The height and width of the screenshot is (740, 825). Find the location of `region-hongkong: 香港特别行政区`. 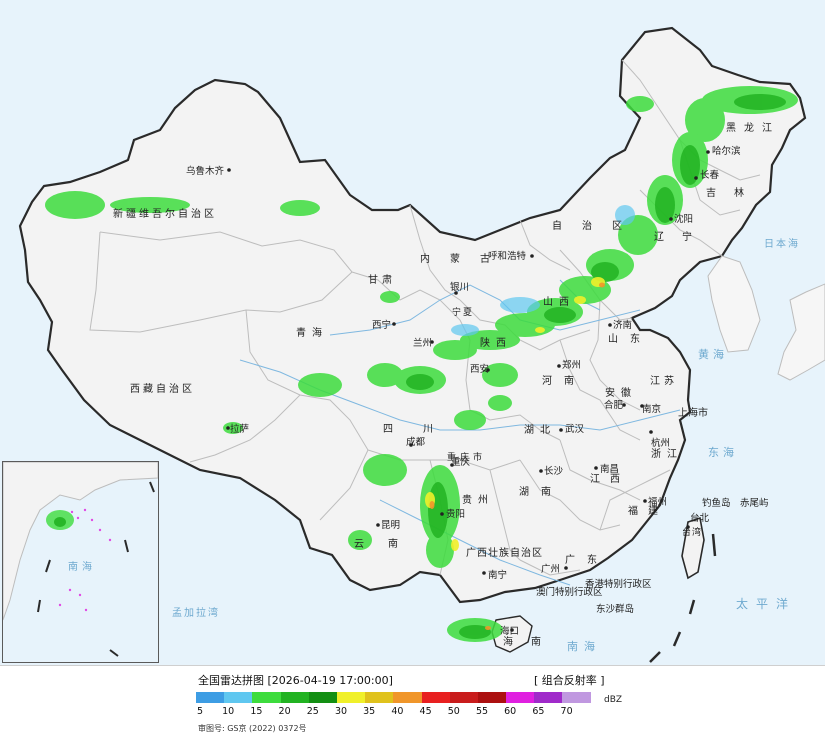

region-hongkong: 香港特别行政区 is located at coordinates (618, 584).